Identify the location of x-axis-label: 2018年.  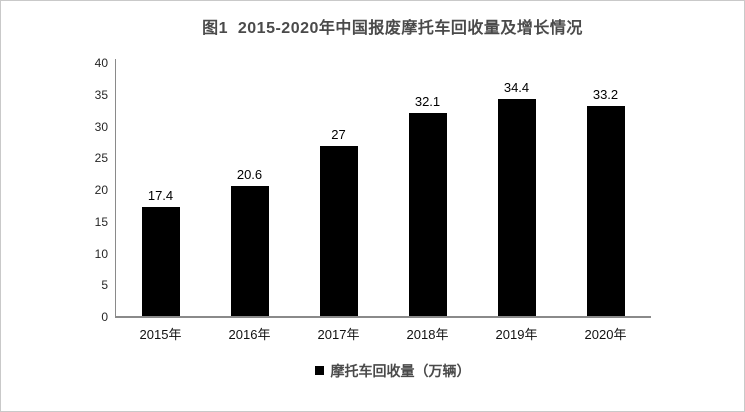
(427, 334).